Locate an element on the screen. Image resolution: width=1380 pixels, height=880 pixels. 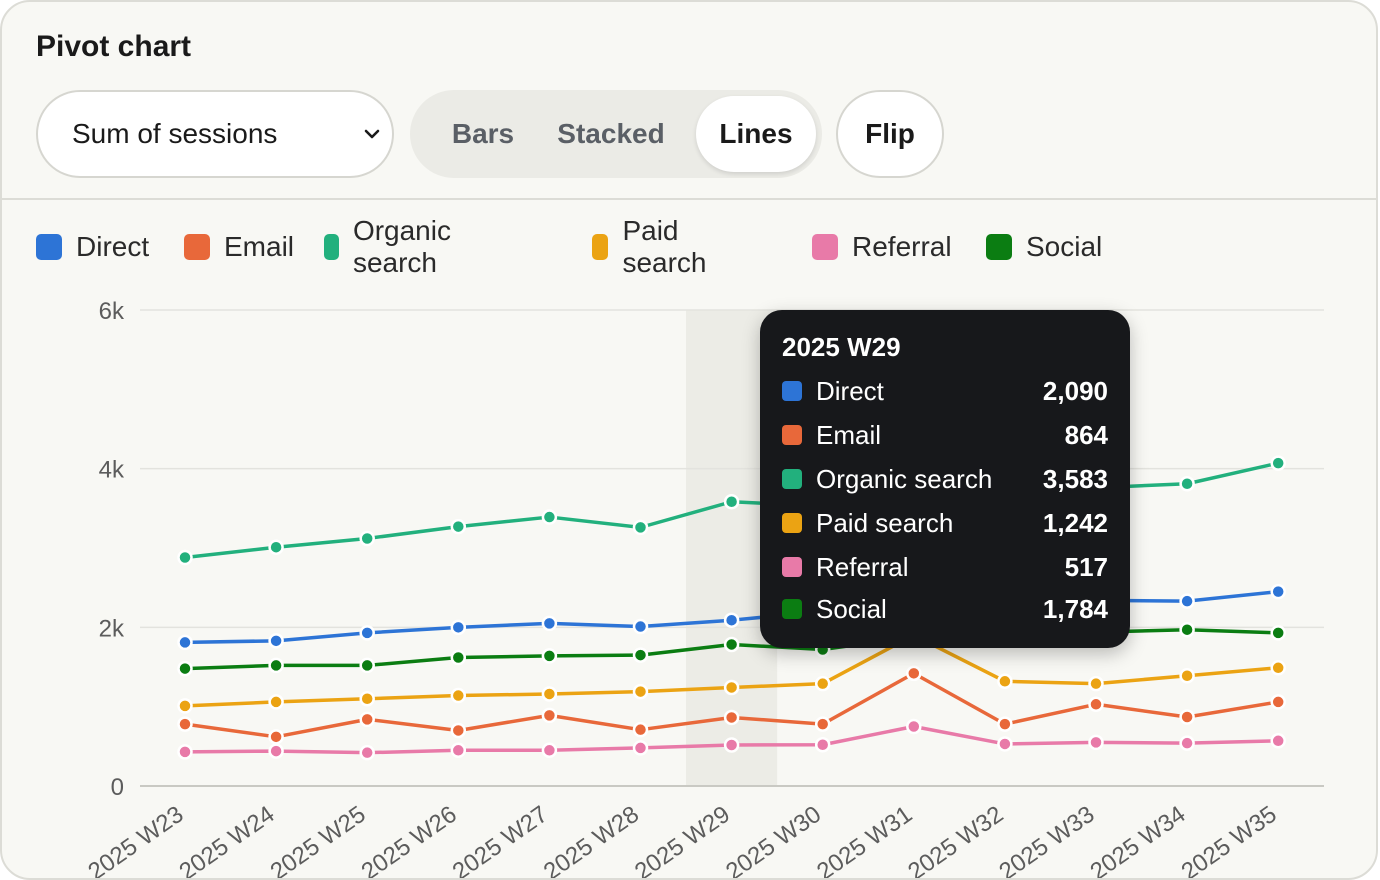
chevron-down-icon is located at coordinates (372, 134).